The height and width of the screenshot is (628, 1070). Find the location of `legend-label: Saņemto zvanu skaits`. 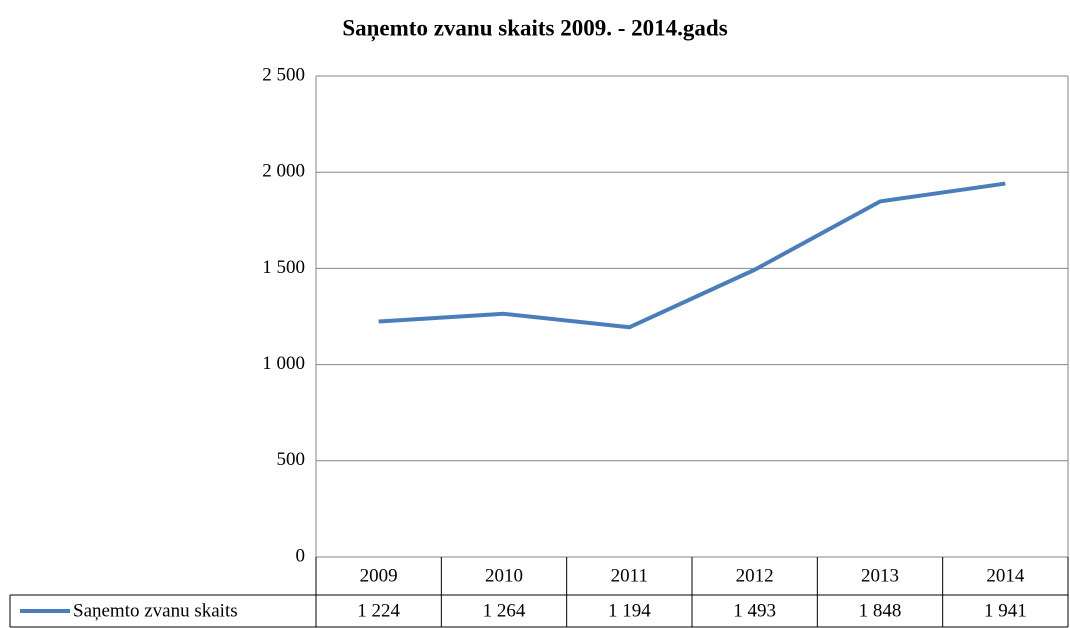

legend-label: Saņemto zvanu skaits is located at coordinates (155, 610).